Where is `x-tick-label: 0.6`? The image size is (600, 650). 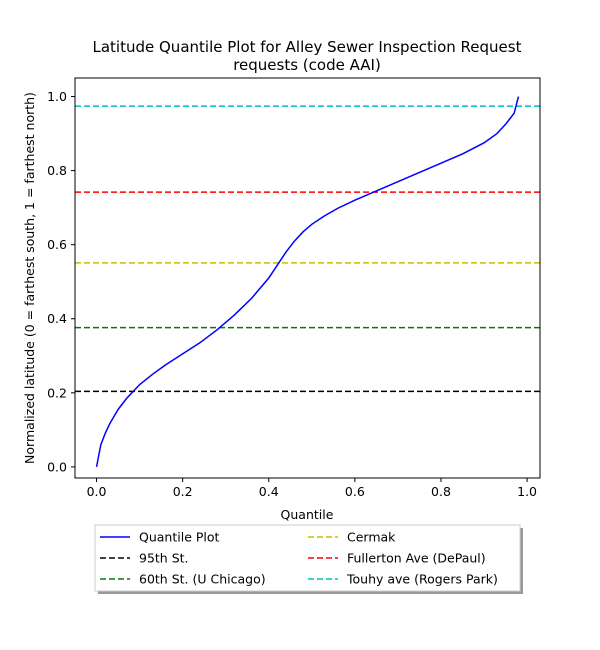 x-tick-label: 0.6 is located at coordinates (355, 491).